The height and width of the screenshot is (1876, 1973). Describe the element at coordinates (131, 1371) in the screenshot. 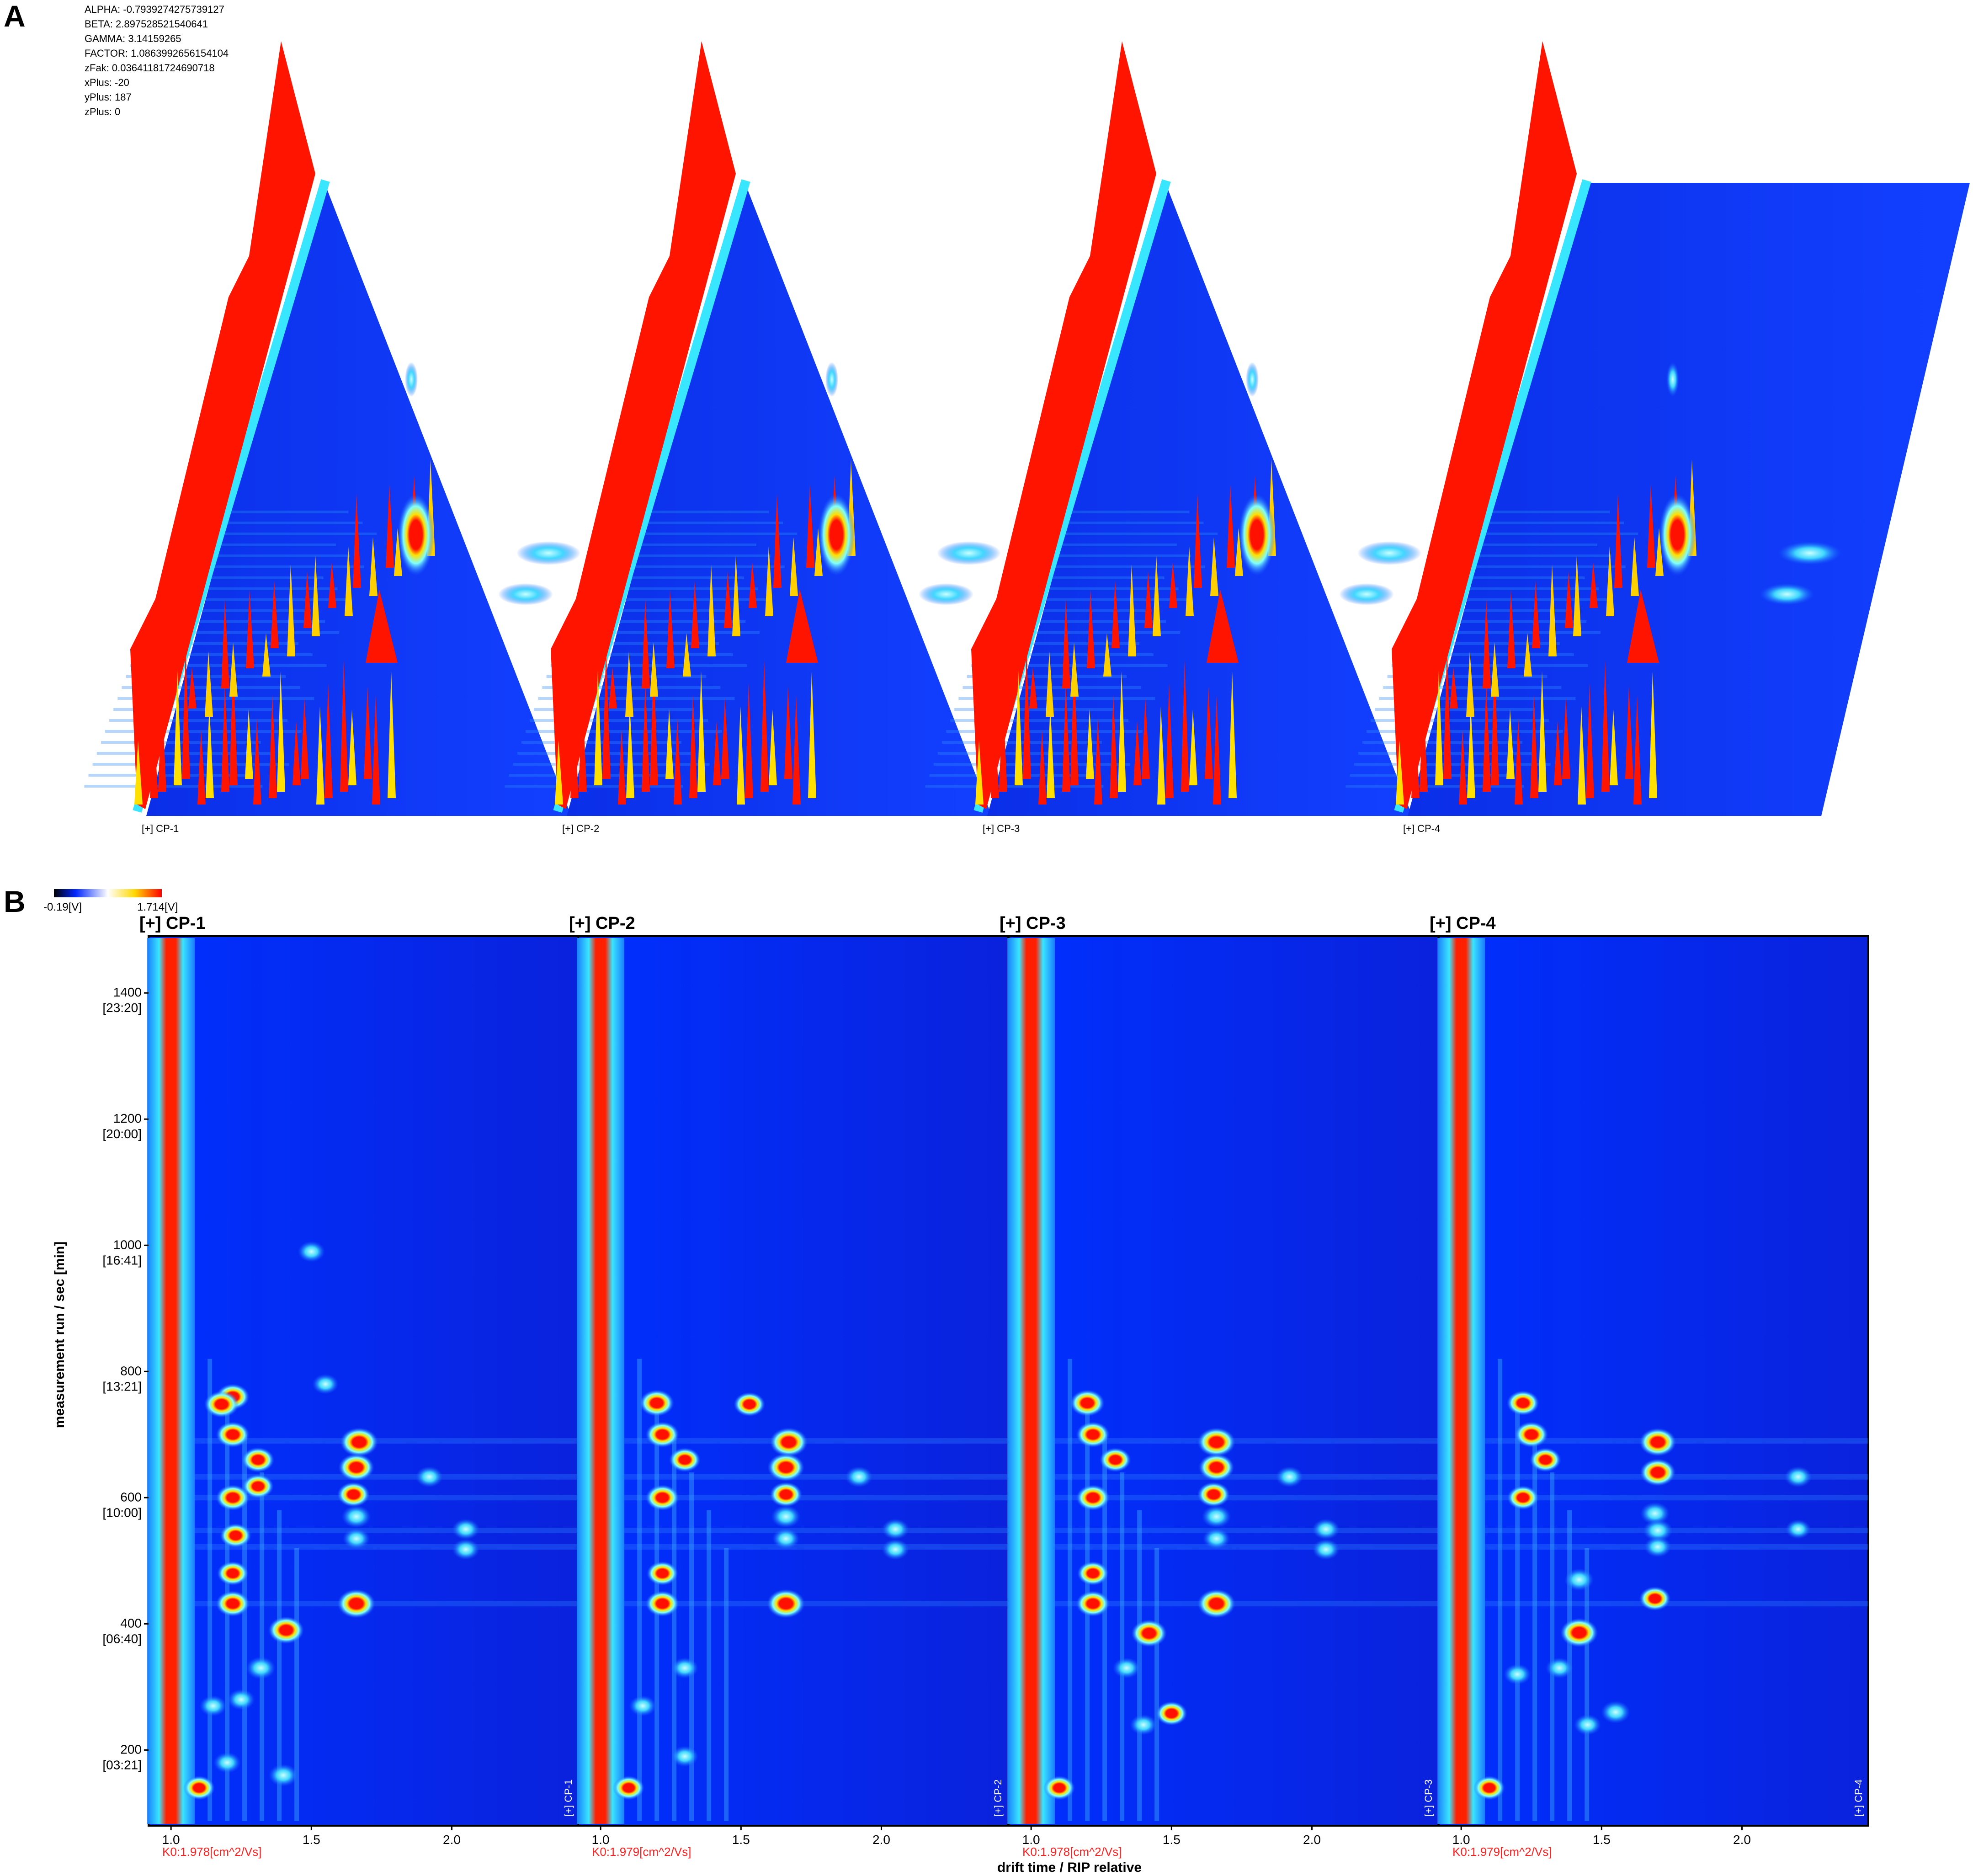

I see `y-tick-sec: 800` at that location.